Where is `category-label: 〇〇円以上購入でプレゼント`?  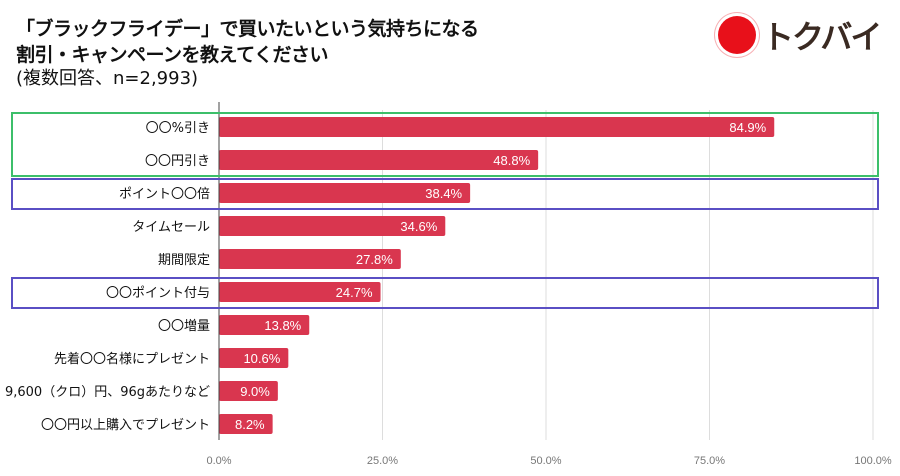 category-label: 〇〇円以上購入でプレゼント is located at coordinates (125, 425).